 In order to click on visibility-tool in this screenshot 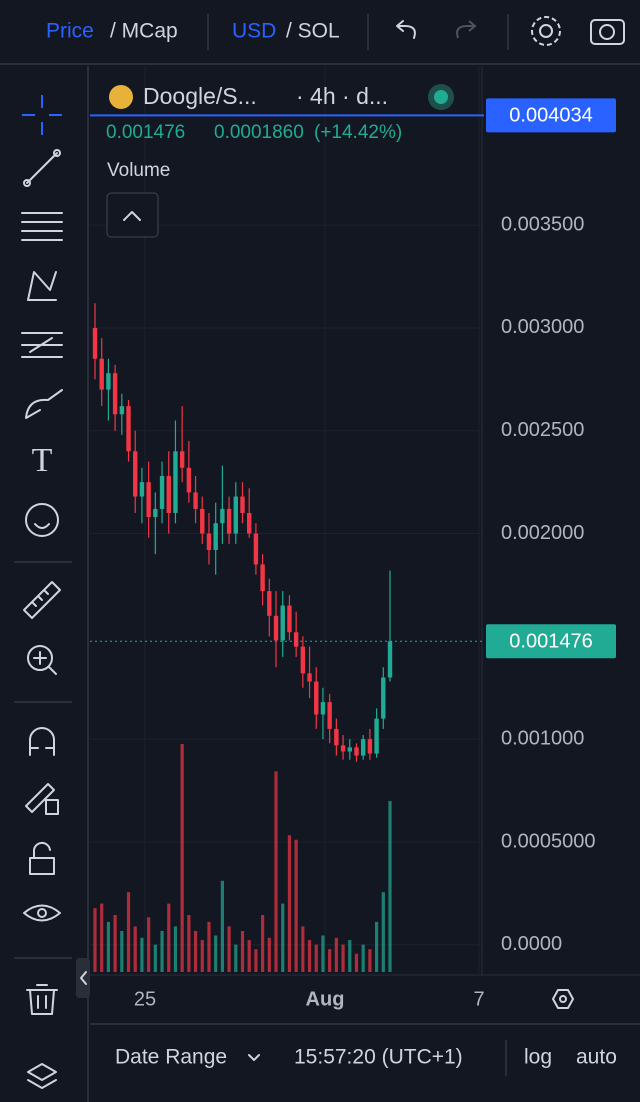, I will do `click(42, 913)`.